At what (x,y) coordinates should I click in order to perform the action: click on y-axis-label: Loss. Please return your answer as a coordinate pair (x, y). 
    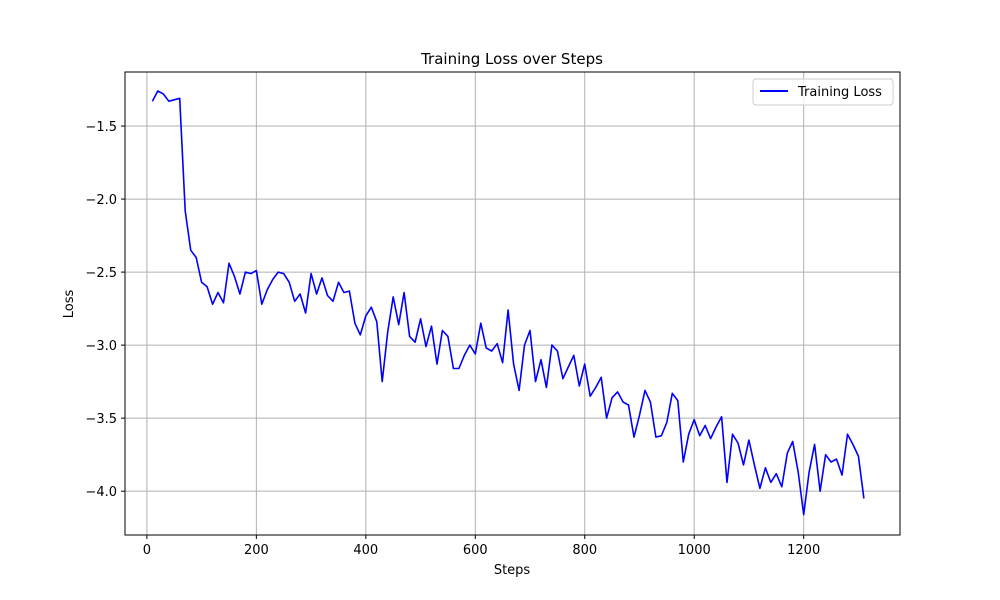
    Looking at the image, I should click on (69, 304).